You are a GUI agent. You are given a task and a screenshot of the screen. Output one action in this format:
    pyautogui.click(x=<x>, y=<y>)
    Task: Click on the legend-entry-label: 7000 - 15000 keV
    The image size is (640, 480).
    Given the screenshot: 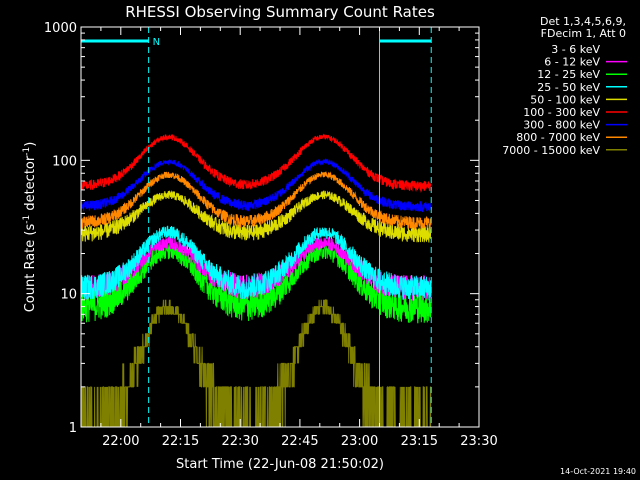 What is the action you would take?
    pyautogui.click(x=551, y=150)
    